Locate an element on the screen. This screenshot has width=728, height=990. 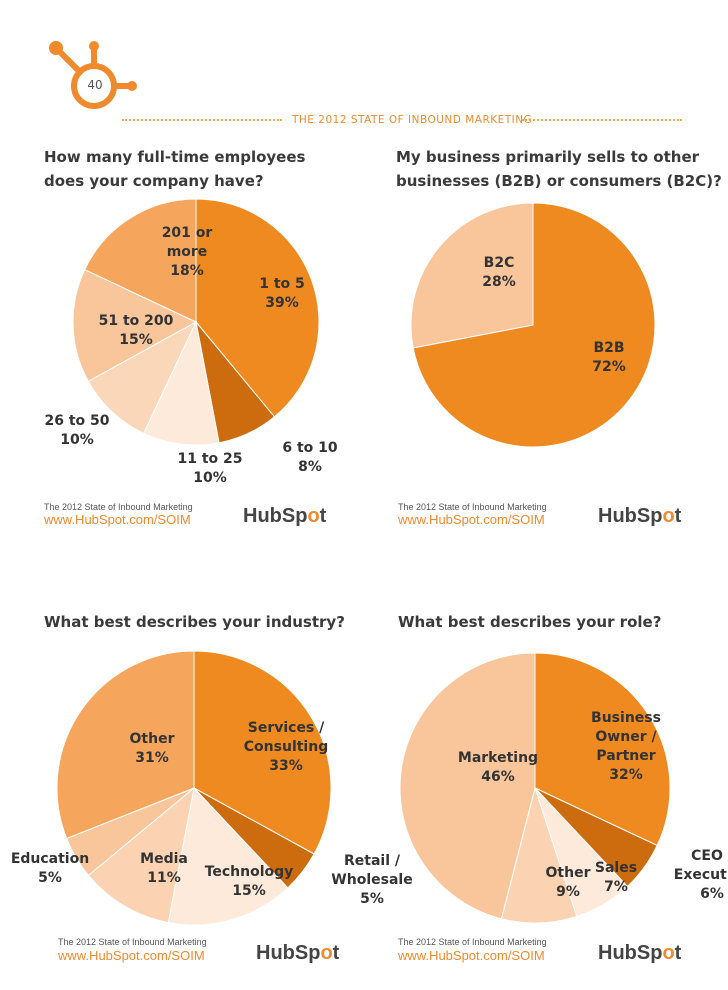
page-header: 40 THE 2012 STATE OF INBOUND MARKETING is located at coordinates (364, 83).